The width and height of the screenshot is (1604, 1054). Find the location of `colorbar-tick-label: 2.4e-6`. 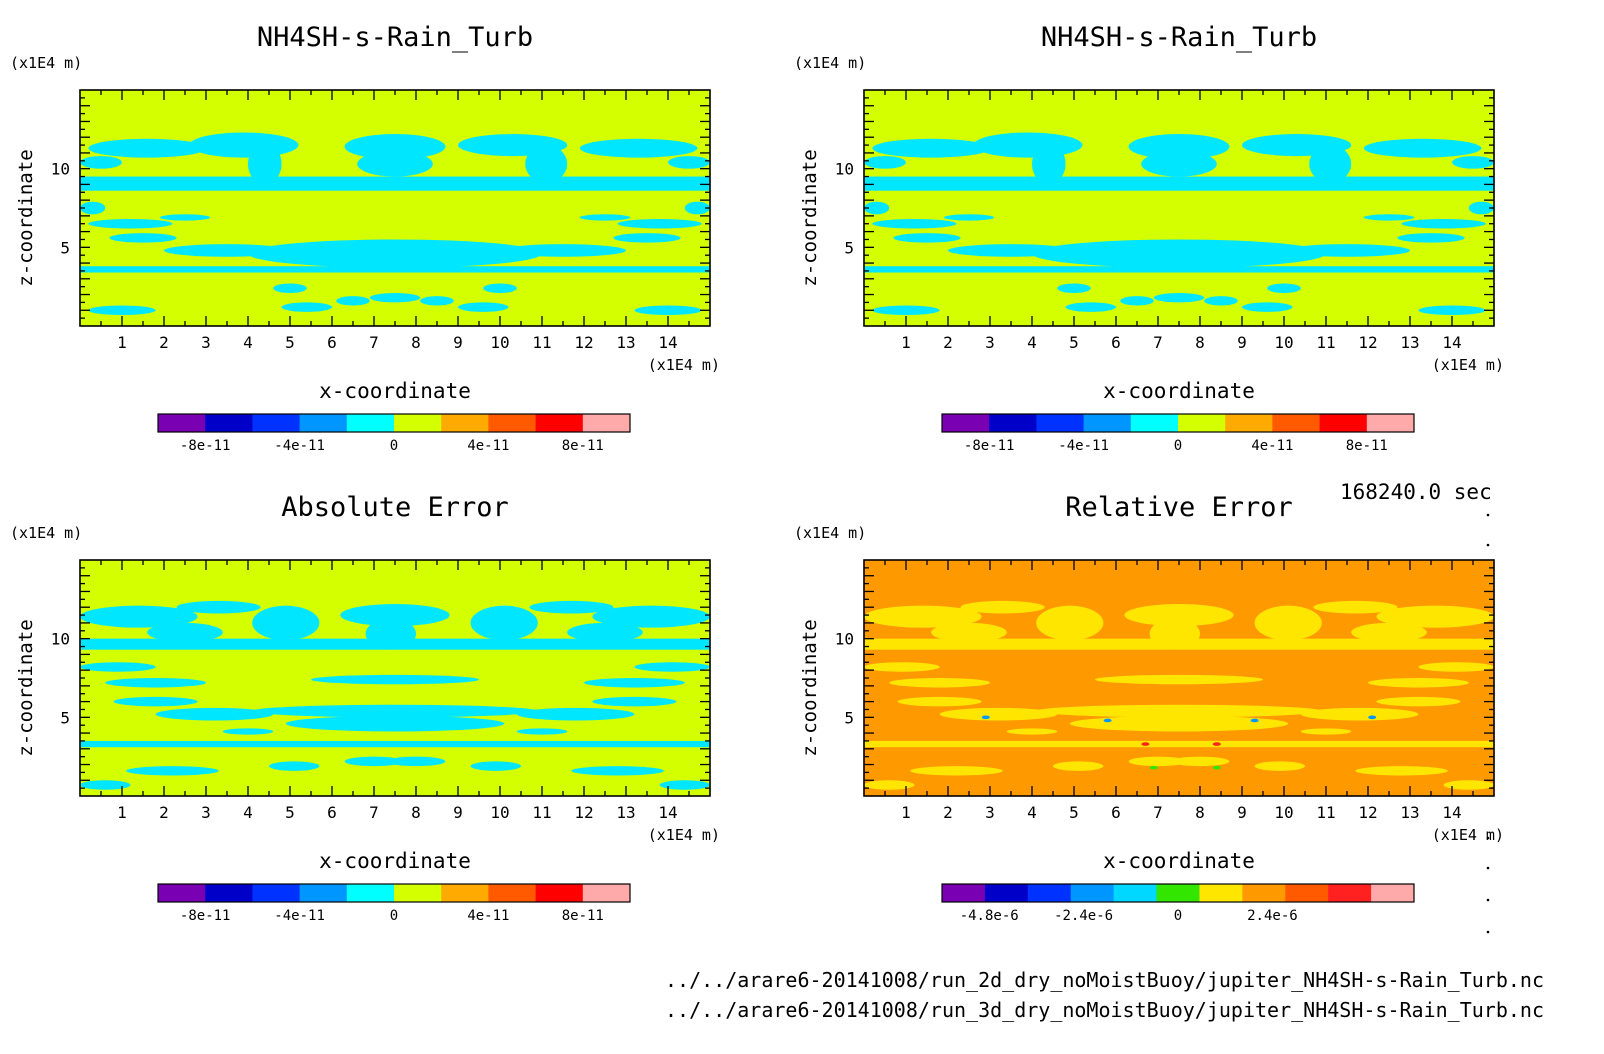

colorbar-tick-label: 2.4e-6 is located at coordinates (1272, 916).